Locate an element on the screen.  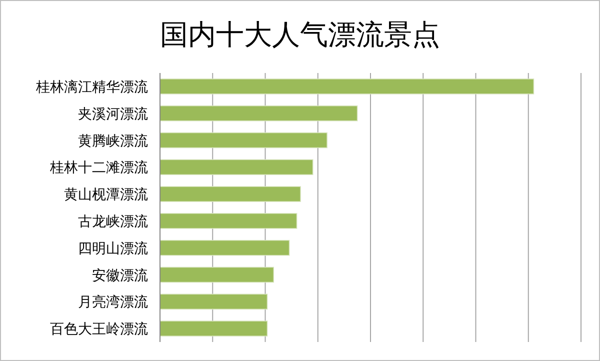
y-tick-label: 四明山漂流 is located at coordinates (113, 248).